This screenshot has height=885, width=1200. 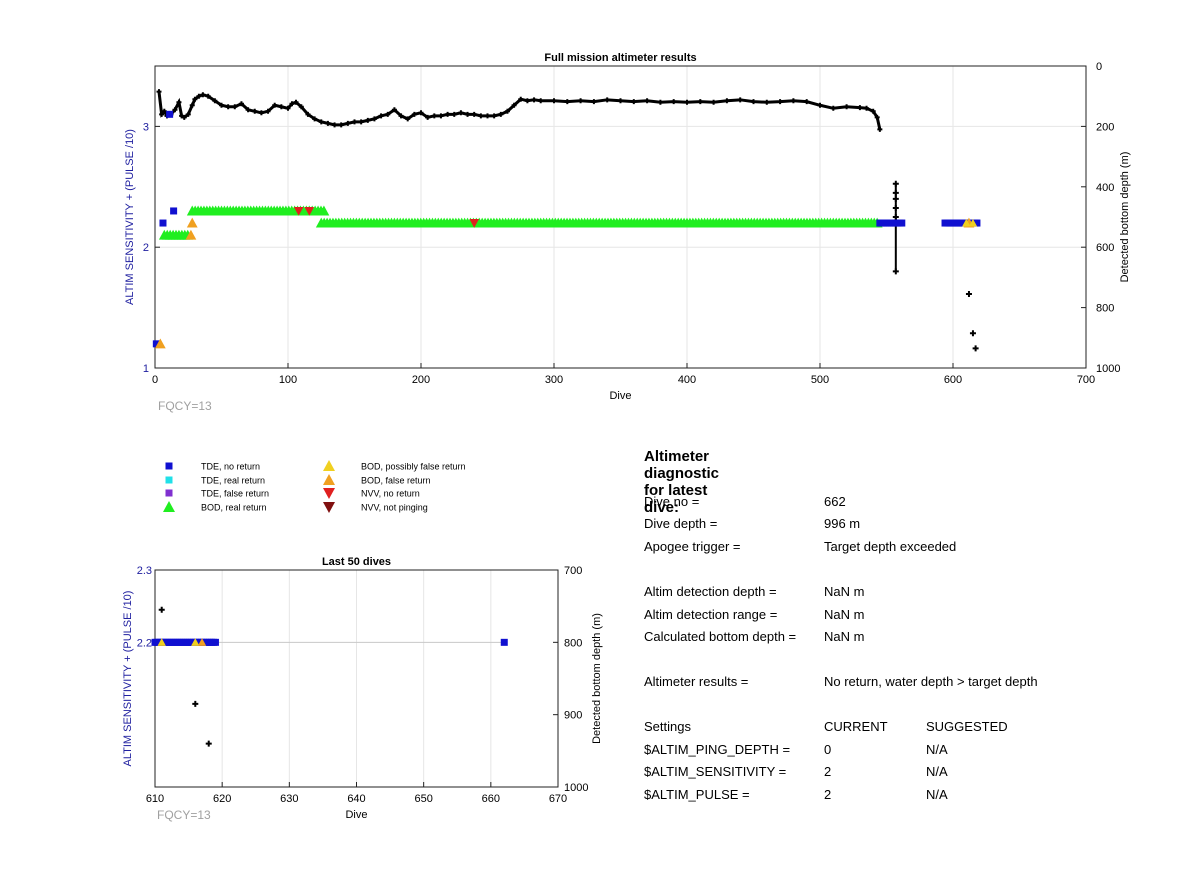 What do you see at coordinates (711, 614) in the screenshot?
I see `detection-range-label: Altim detection range =` at bounding box center [711, 614].